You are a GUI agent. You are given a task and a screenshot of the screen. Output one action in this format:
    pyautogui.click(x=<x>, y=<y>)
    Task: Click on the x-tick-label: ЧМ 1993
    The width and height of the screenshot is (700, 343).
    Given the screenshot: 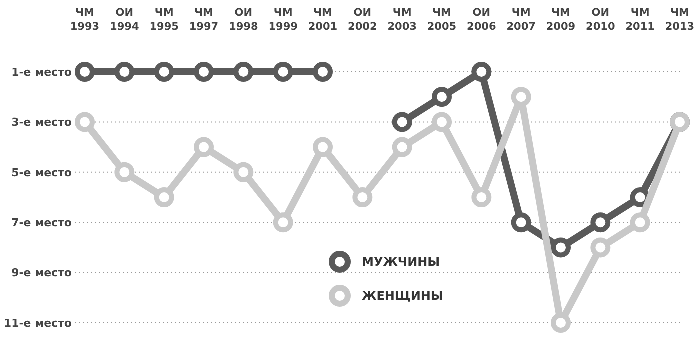 What is the action you would take?
    pyautogui.click(x=85, y=20)
    